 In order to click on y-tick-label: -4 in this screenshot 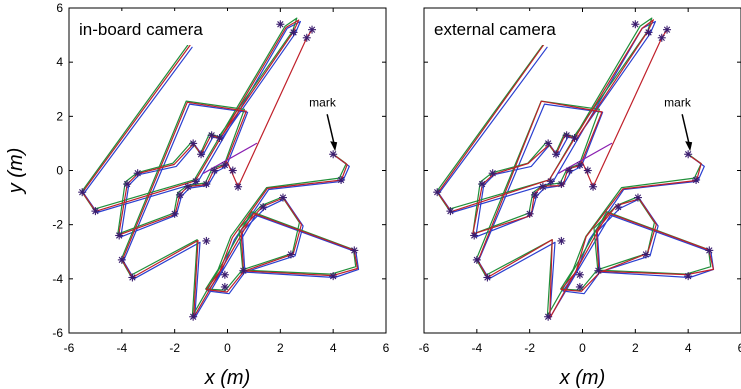, I will do `click(57, 279)`.